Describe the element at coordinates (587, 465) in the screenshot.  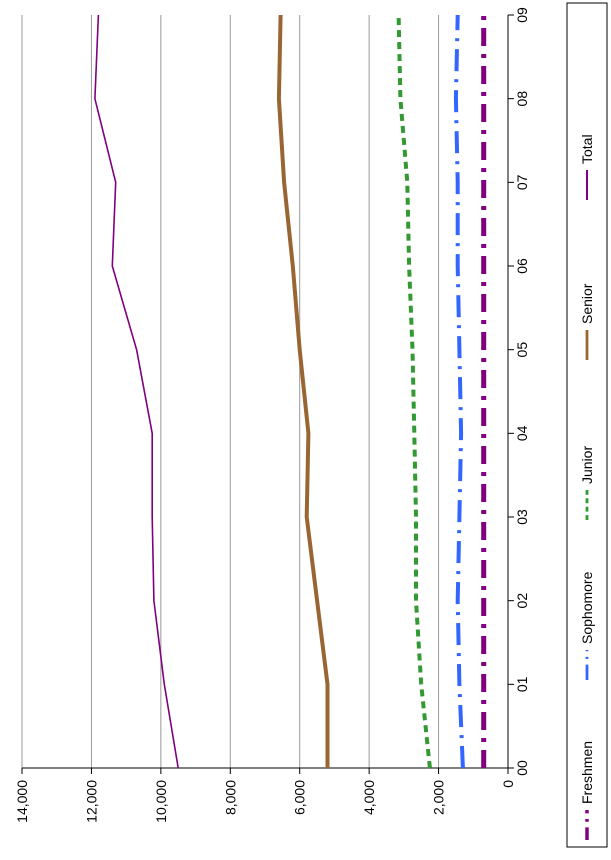
I see `legend-label-junior: Junior` at that location.